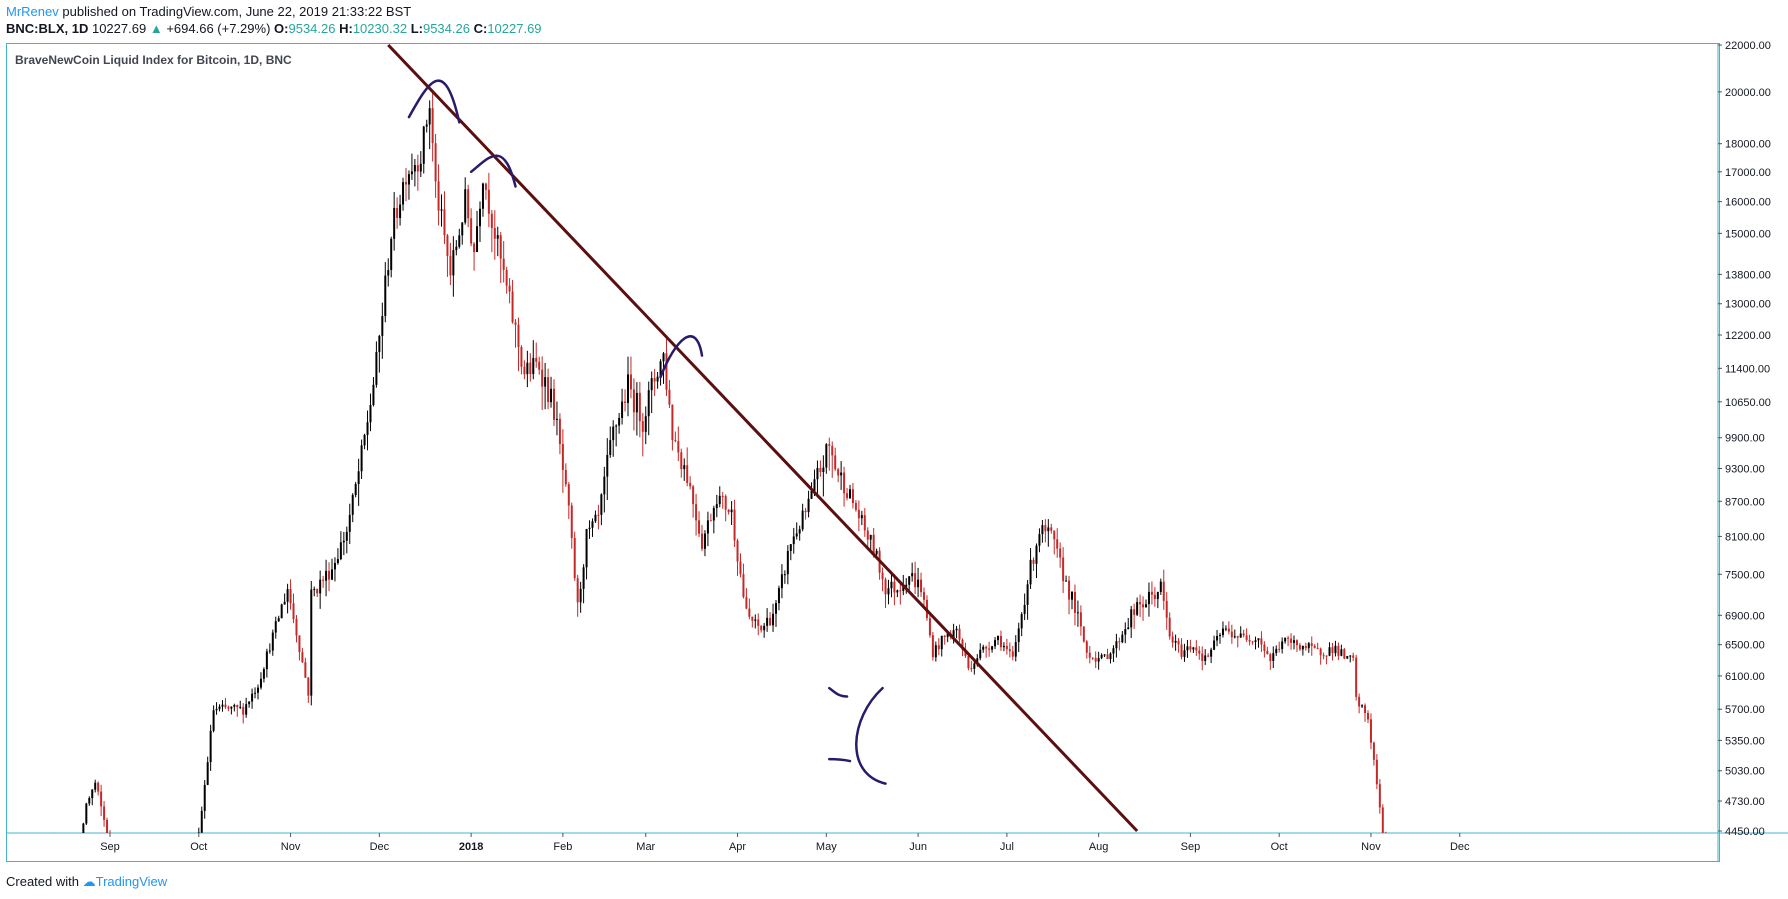  I want to click on price-tick-label: 6100.00, so click(1745, 677).